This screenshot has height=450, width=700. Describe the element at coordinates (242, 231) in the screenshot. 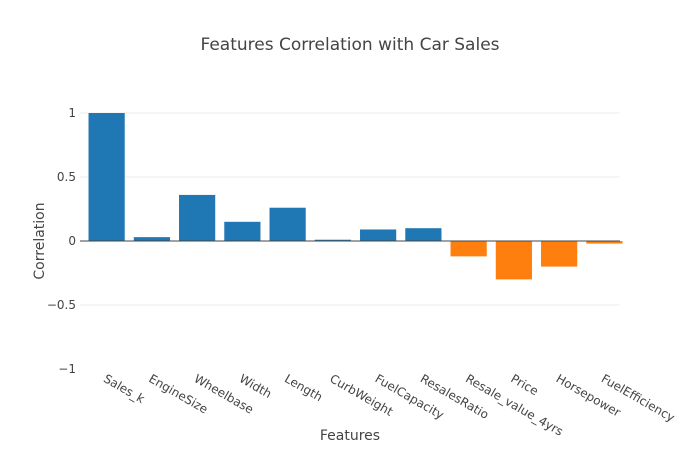

I see `bar-width` at that location.